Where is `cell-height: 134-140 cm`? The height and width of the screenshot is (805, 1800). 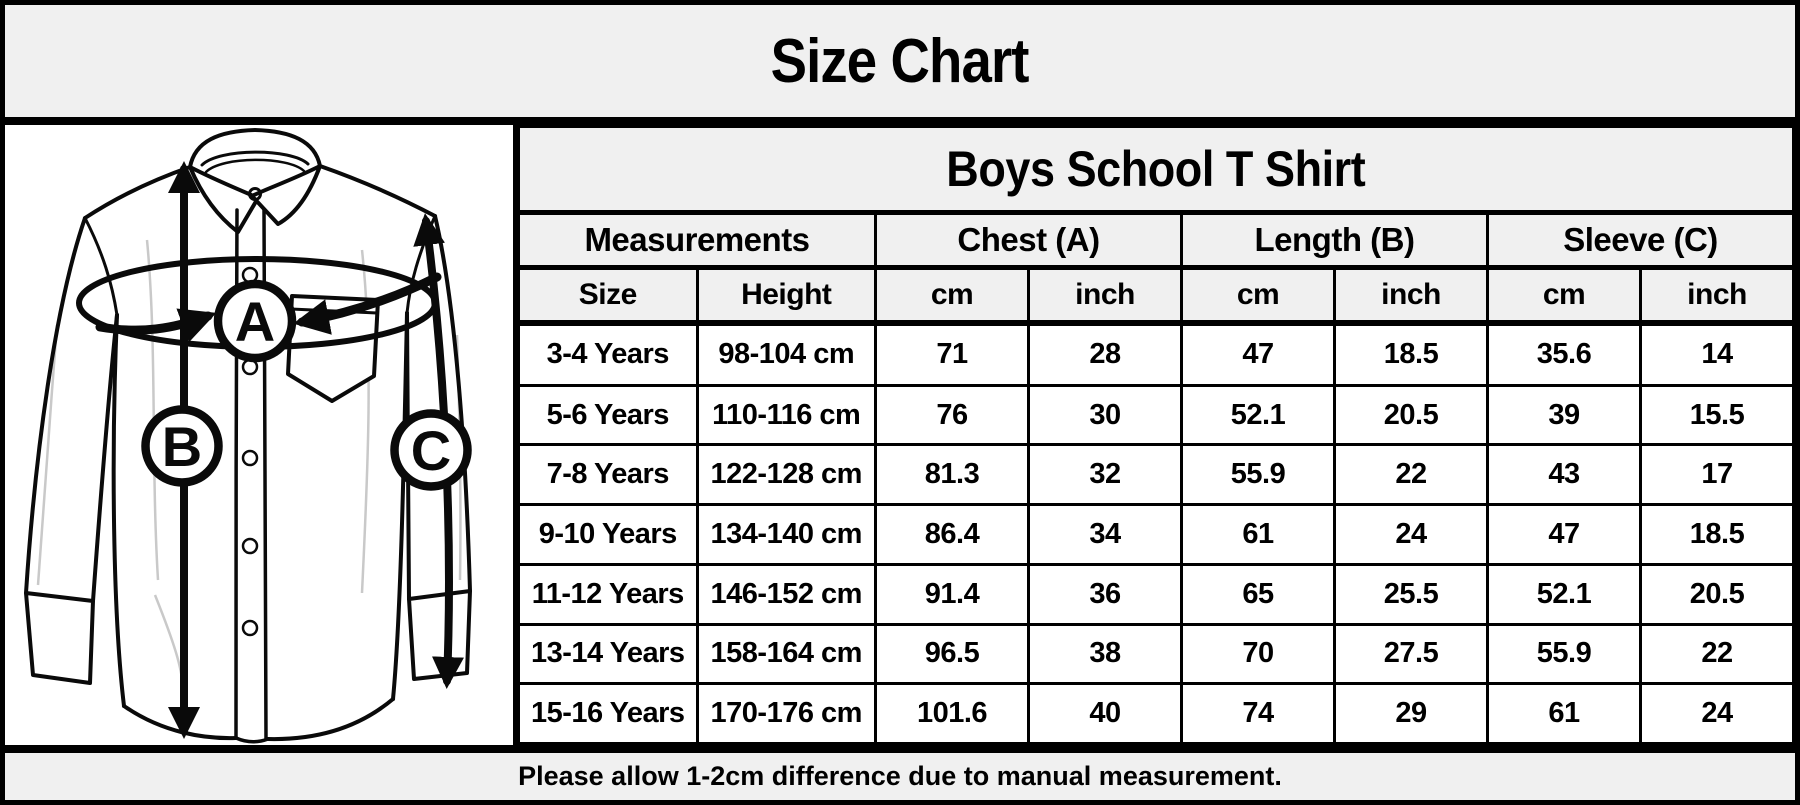
cell-height: 134-140 cm is located at coordinates (786, 534).